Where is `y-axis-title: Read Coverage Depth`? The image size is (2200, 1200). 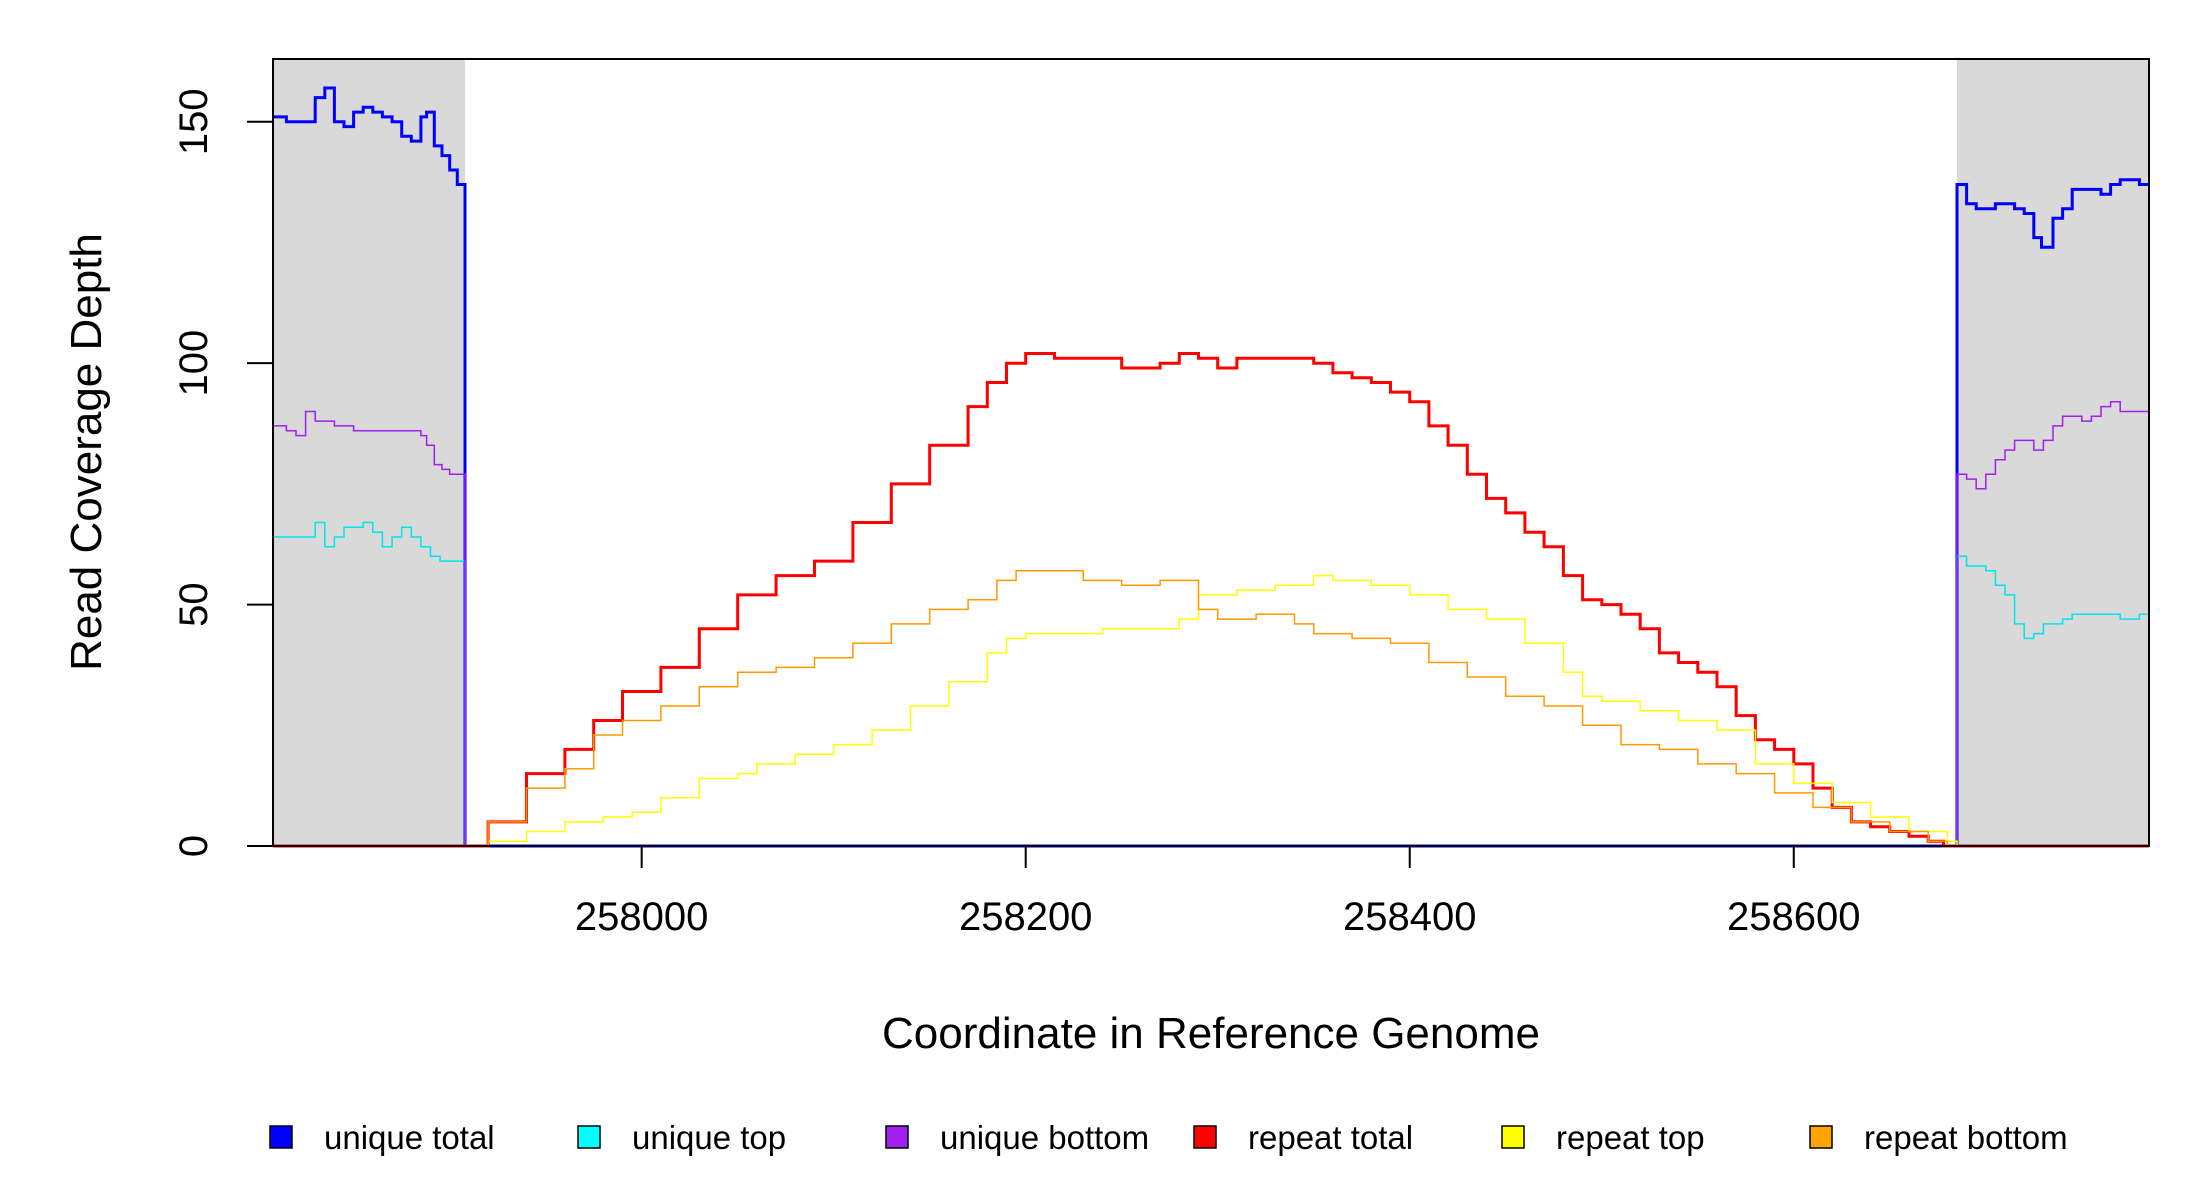
y-axis-title: Read Coverage Depth is located at coordinates (86, 452).